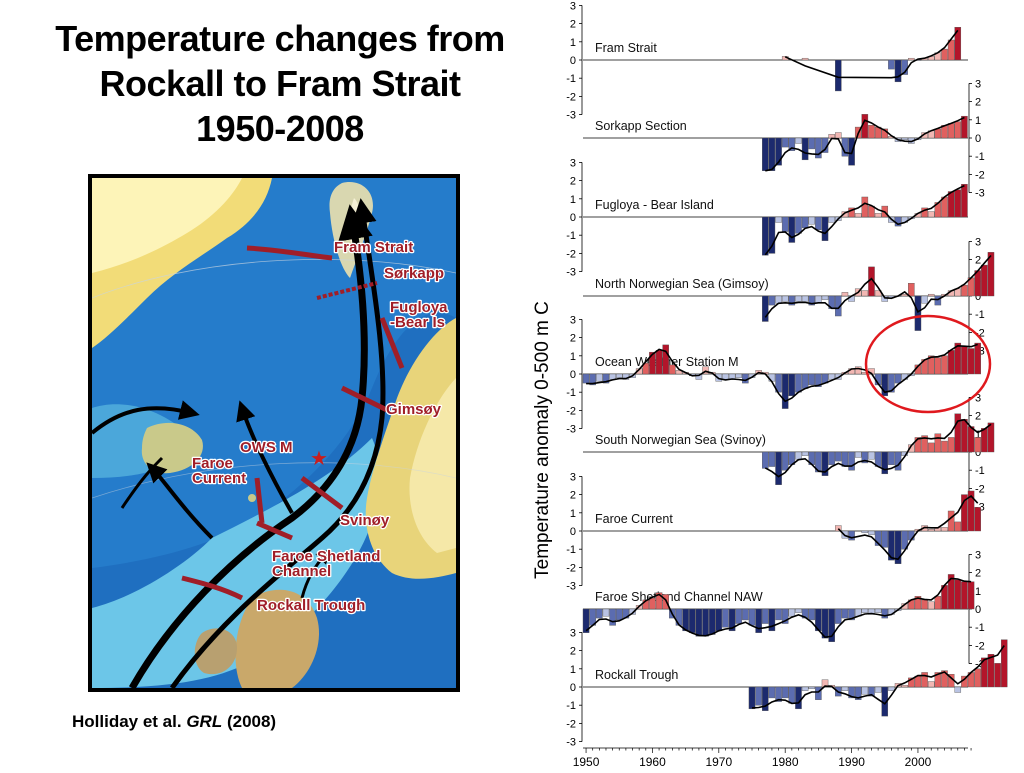 This screenshot has width=1024, height=773. I want to click on label-channel: Channel, so click(301, 571).